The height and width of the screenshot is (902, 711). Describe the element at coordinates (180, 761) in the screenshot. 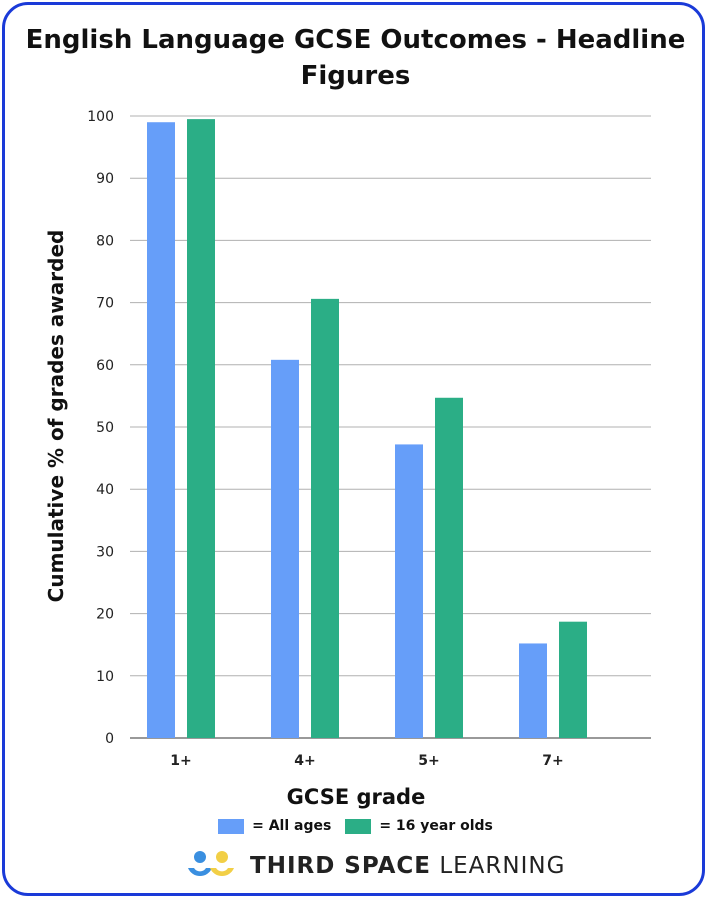

I see `x-tick-label: 1+` at that location.